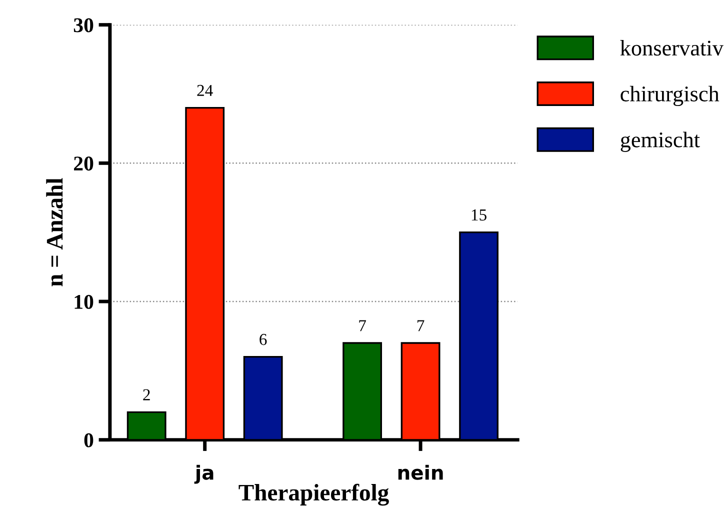  Describe the element at coordinates (84, 301) in the screenshot. I see `y-tick-label: 10` at that location.